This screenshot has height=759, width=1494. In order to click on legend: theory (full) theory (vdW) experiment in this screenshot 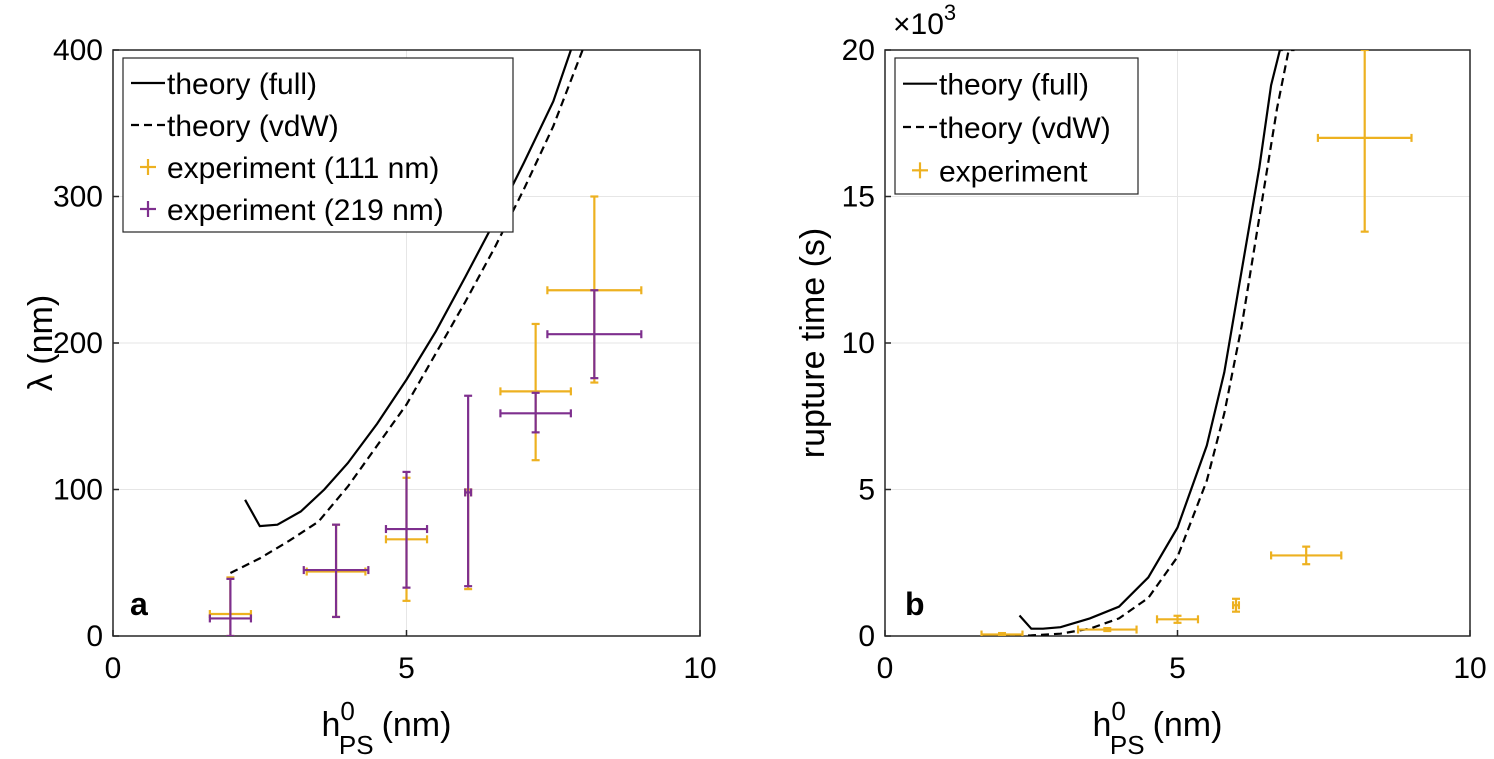, I will do `click(1016, 126)`.